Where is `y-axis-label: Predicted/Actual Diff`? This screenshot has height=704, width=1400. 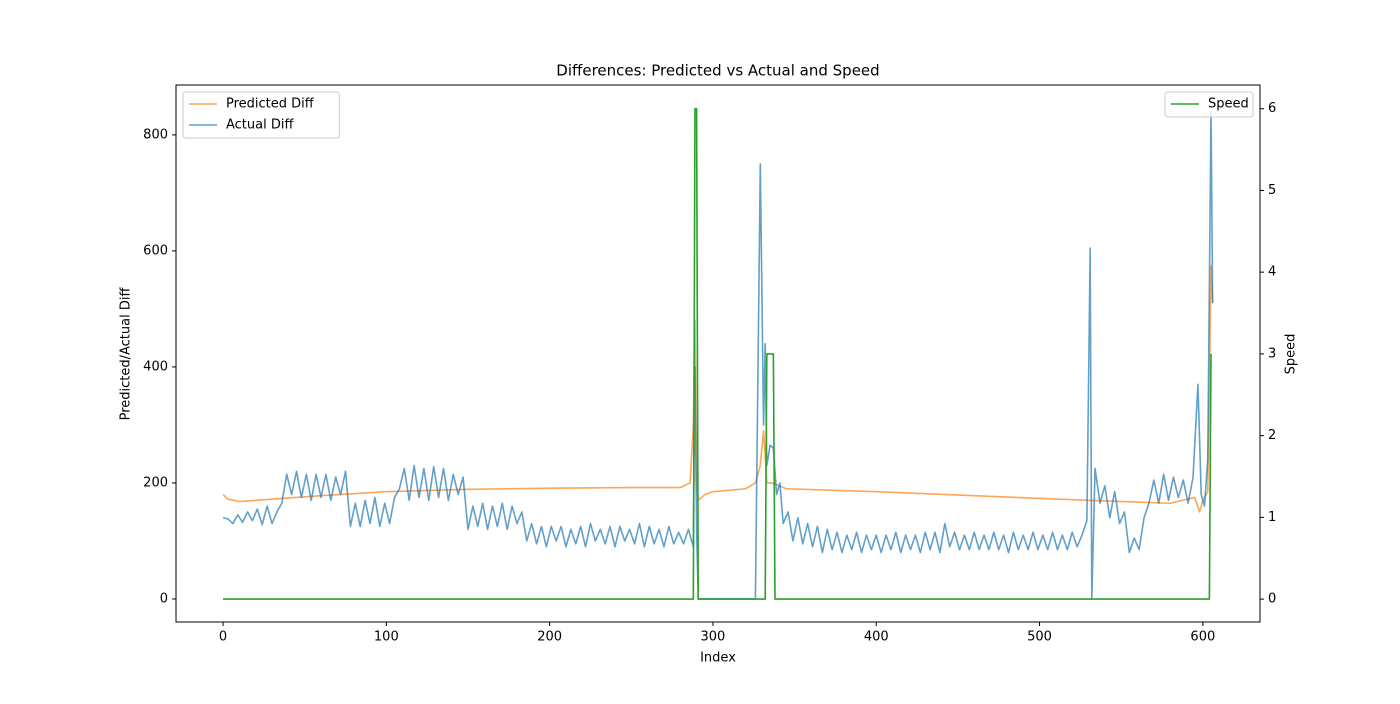
y-axis-label: Predicted/Actual Diff is located at coordinates (126, 354).